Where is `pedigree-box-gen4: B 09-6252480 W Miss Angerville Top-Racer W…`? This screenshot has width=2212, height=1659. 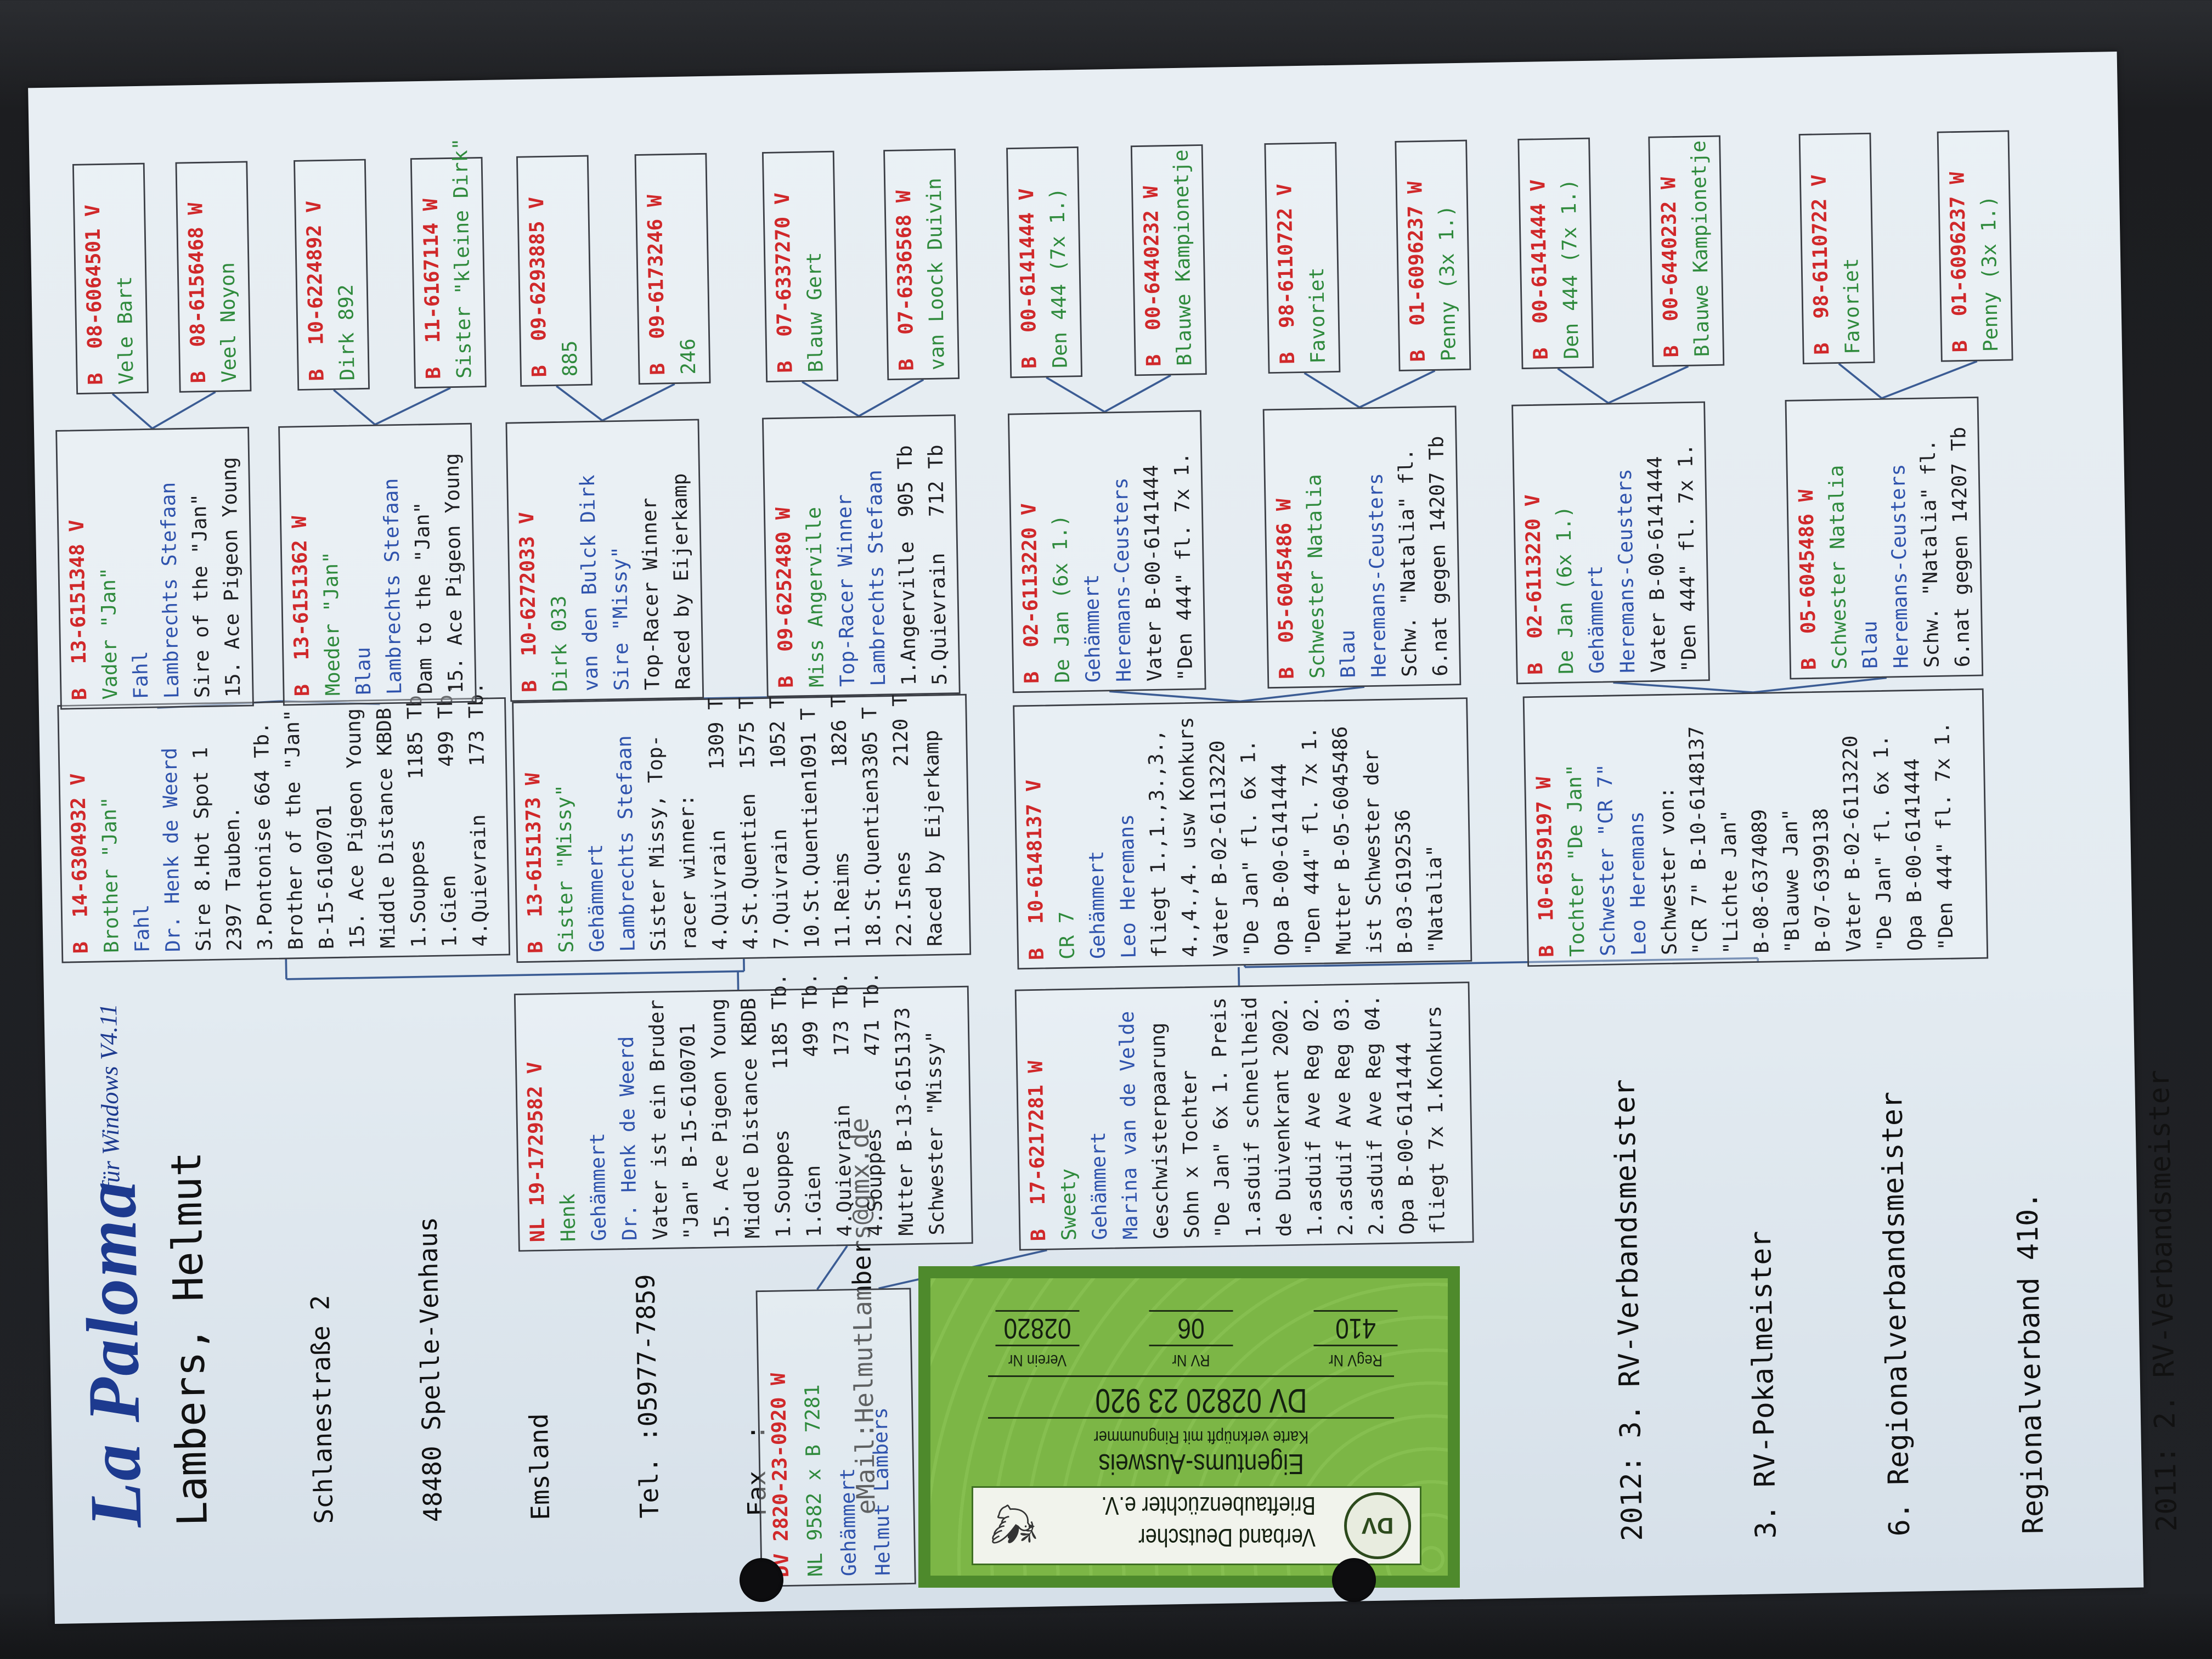 pedigree-box-gen4: B 09-6252480 W Miss Angerville Top-Racer W… is located at coordinates (861, 556).